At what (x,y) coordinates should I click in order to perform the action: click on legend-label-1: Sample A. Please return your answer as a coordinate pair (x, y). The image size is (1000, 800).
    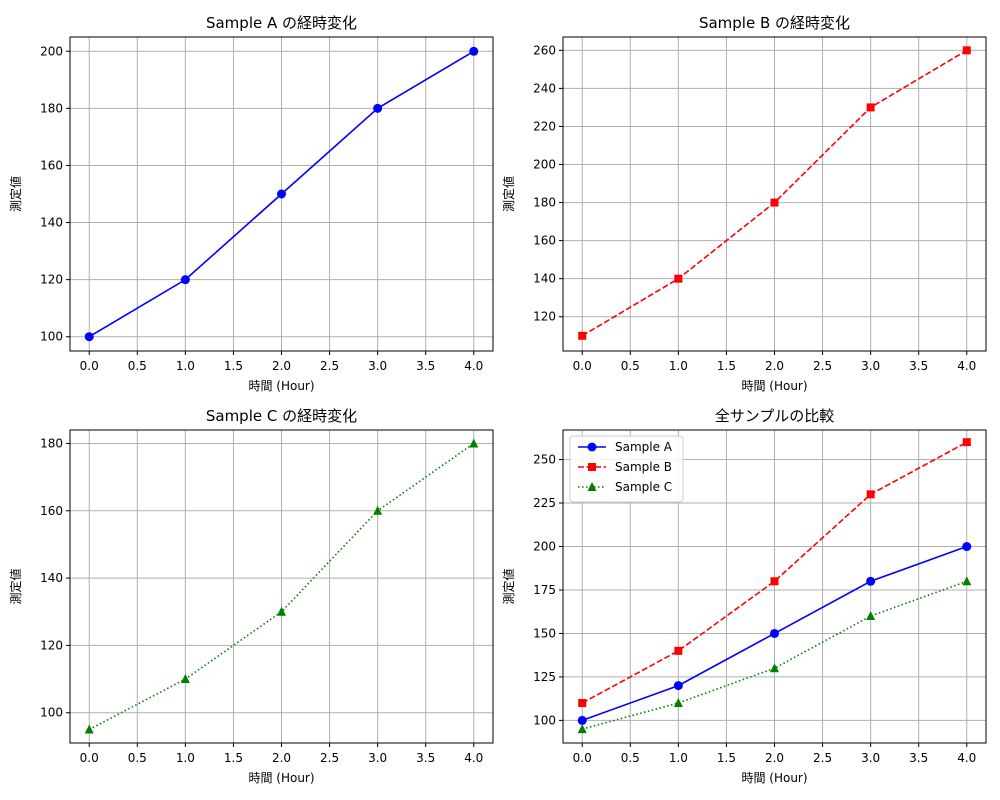
    Looking at the image, I should click on (644, 447).